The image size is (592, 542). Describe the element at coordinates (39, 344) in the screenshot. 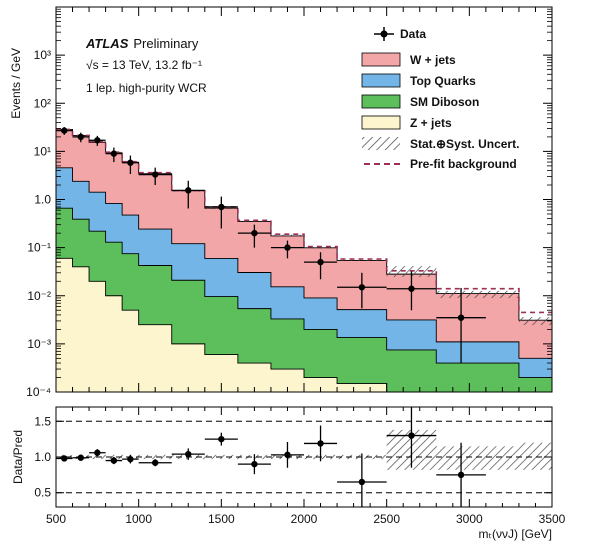

I see `main-y-tick-label: 10⁻³` at that location.